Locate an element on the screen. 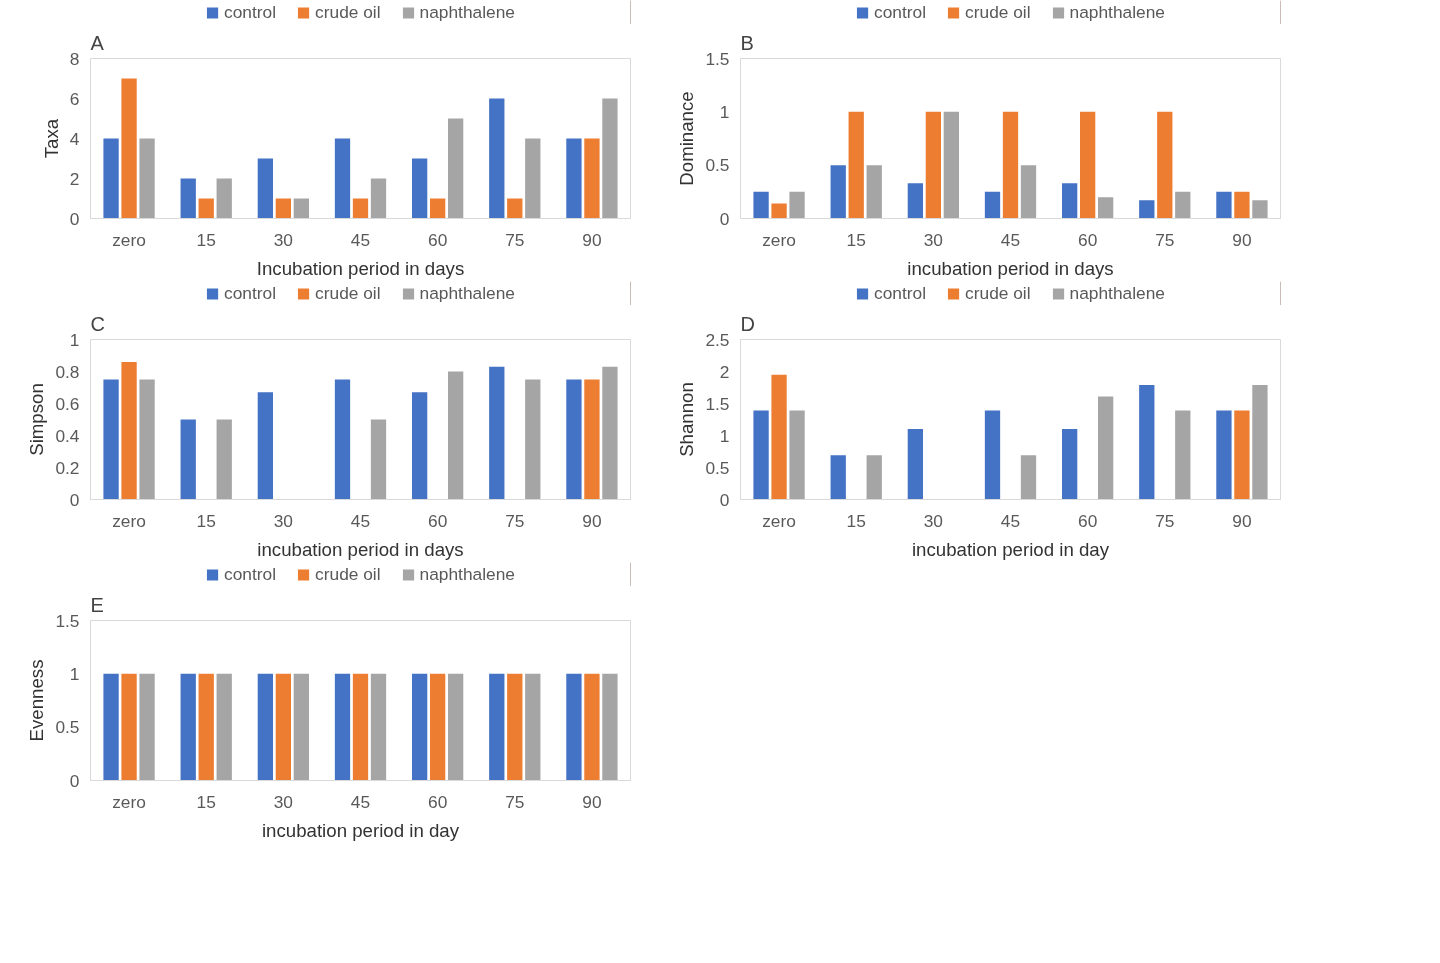  x-axis-title: Incubation period in days is located at coordinates (360, 268).